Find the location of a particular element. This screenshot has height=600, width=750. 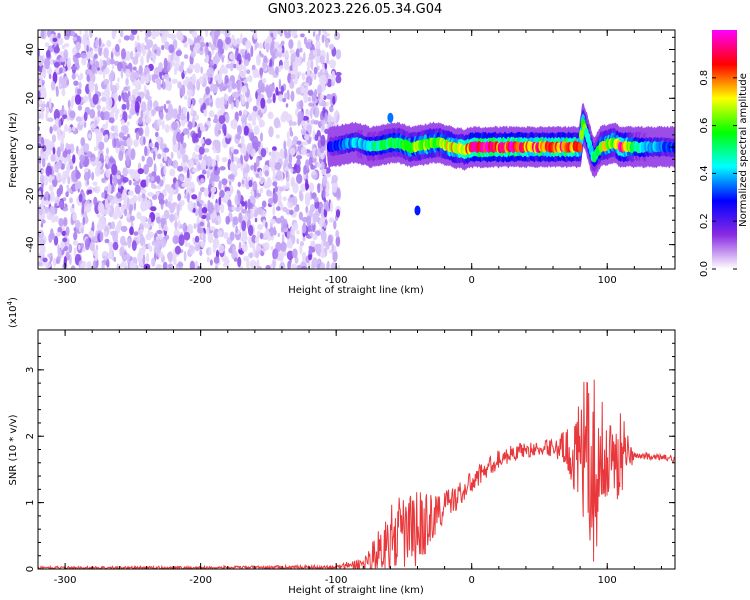

heatmap-y-tick-label: 0 is located at coordinates (30, 147).